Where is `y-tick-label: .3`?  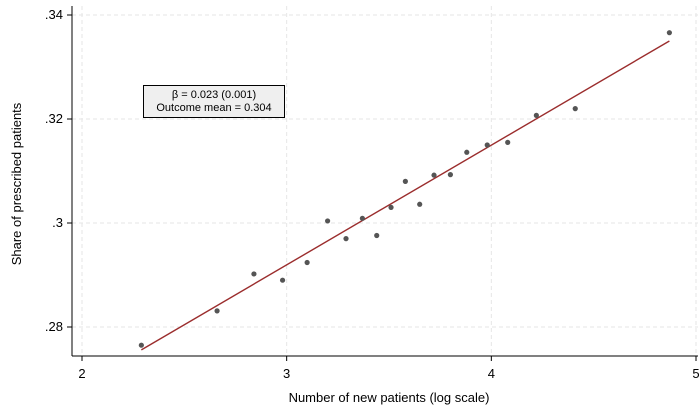 y-tick-label: .3 is located at coordinates (57, 222).